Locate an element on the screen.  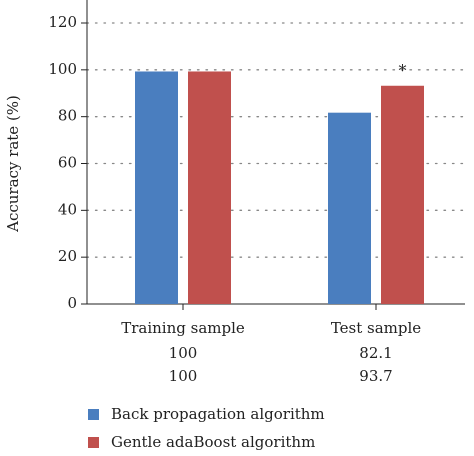
y-tick-label-120: 120 is located at coordinates (62, 22).